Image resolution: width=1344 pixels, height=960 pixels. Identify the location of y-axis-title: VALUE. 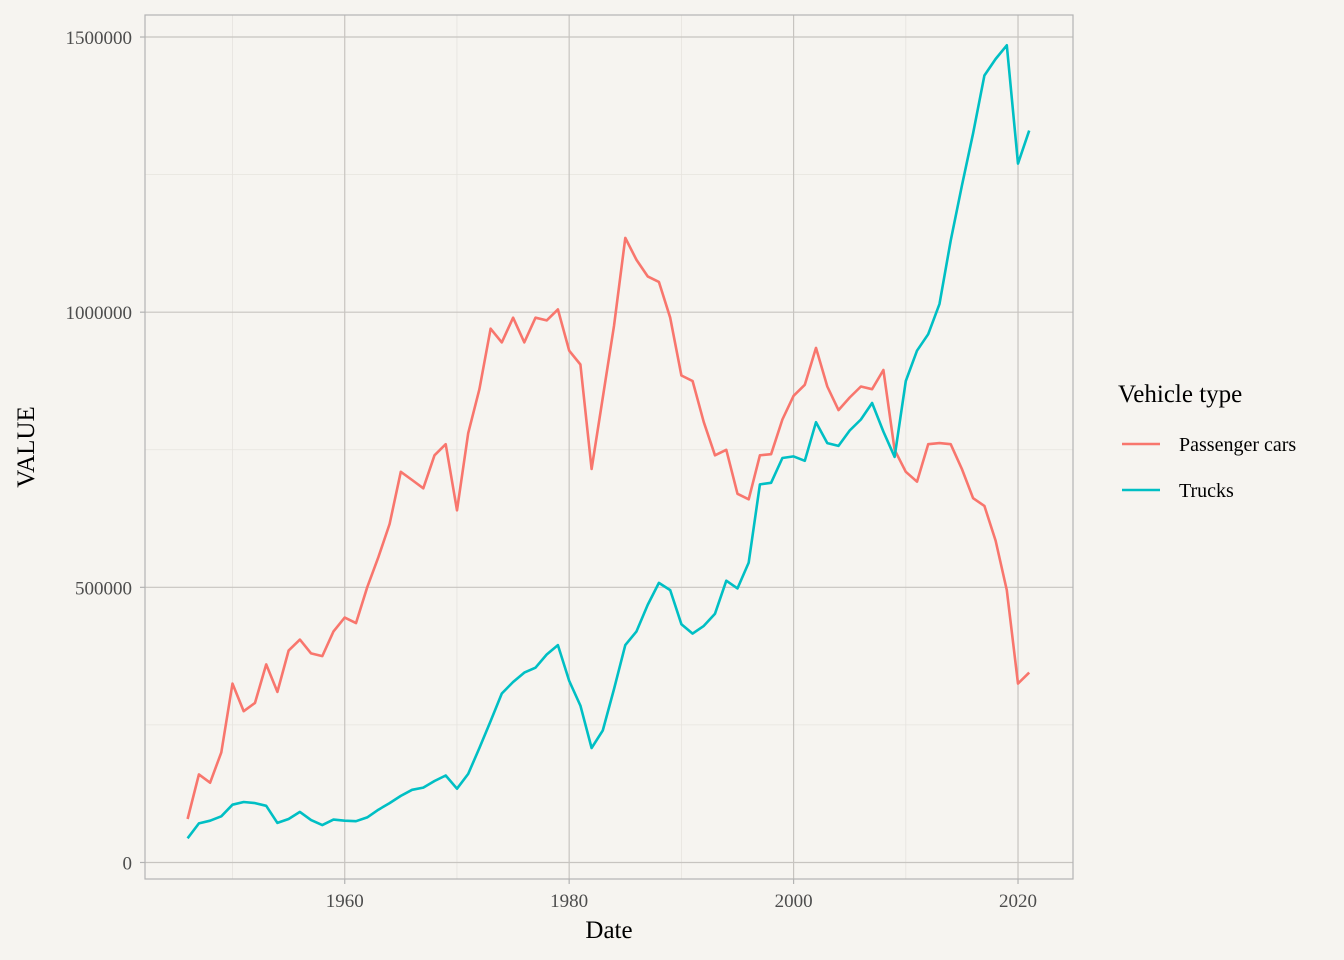
(26, 446).